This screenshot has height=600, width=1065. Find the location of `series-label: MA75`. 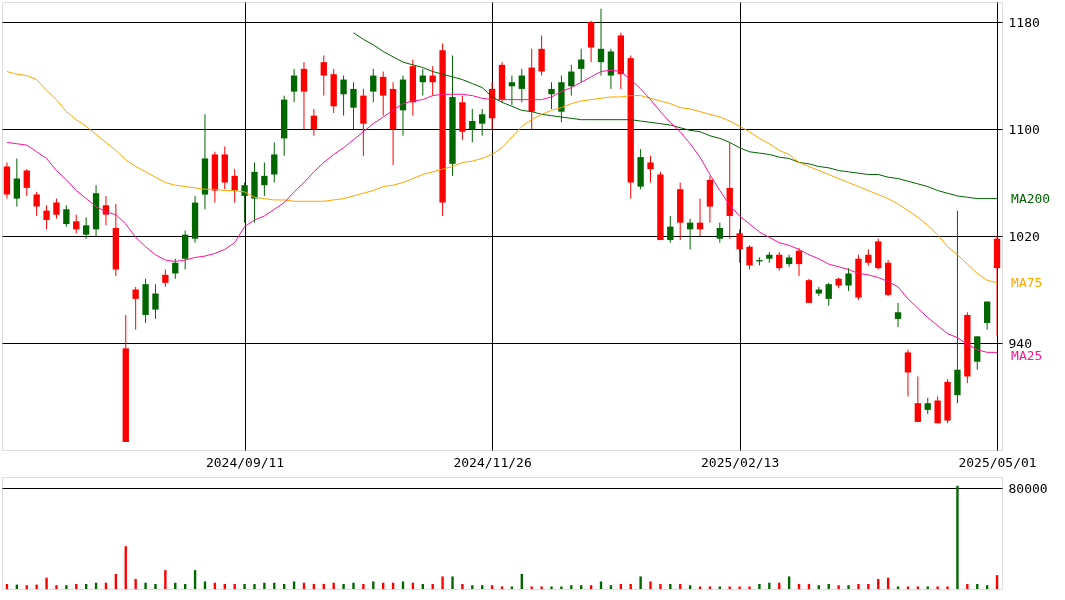

series-label: MA75 is located at coordinates (1027, 282).